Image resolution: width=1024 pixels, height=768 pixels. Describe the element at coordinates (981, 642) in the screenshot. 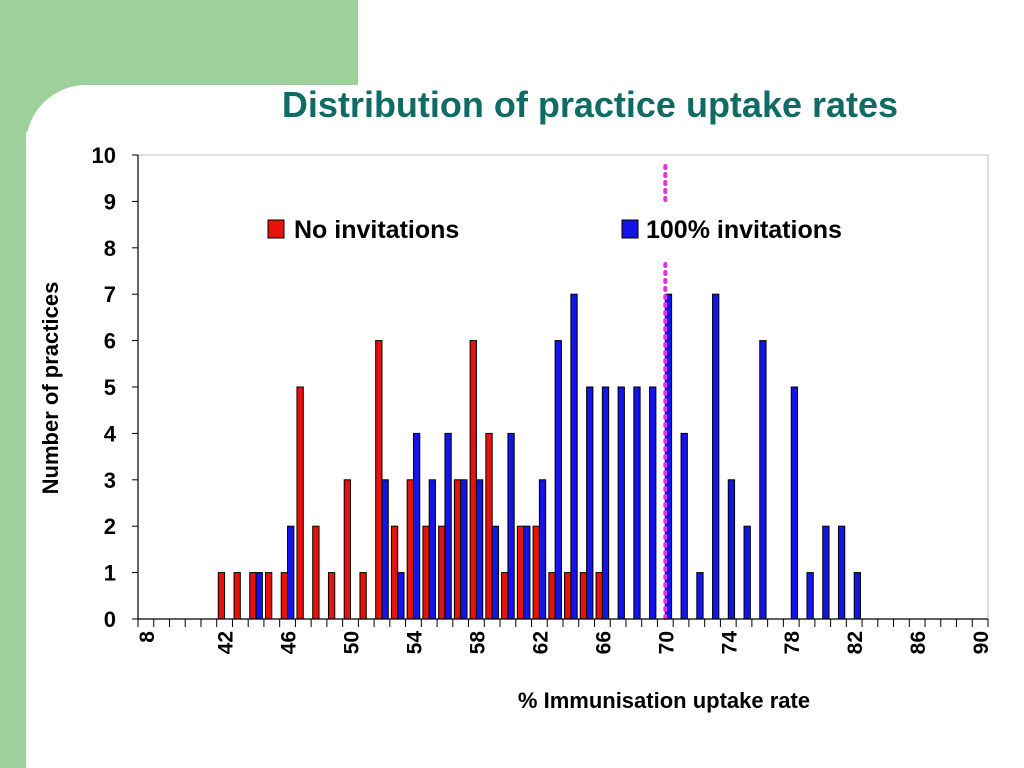

I see `x-tick-label: 90` at that location.